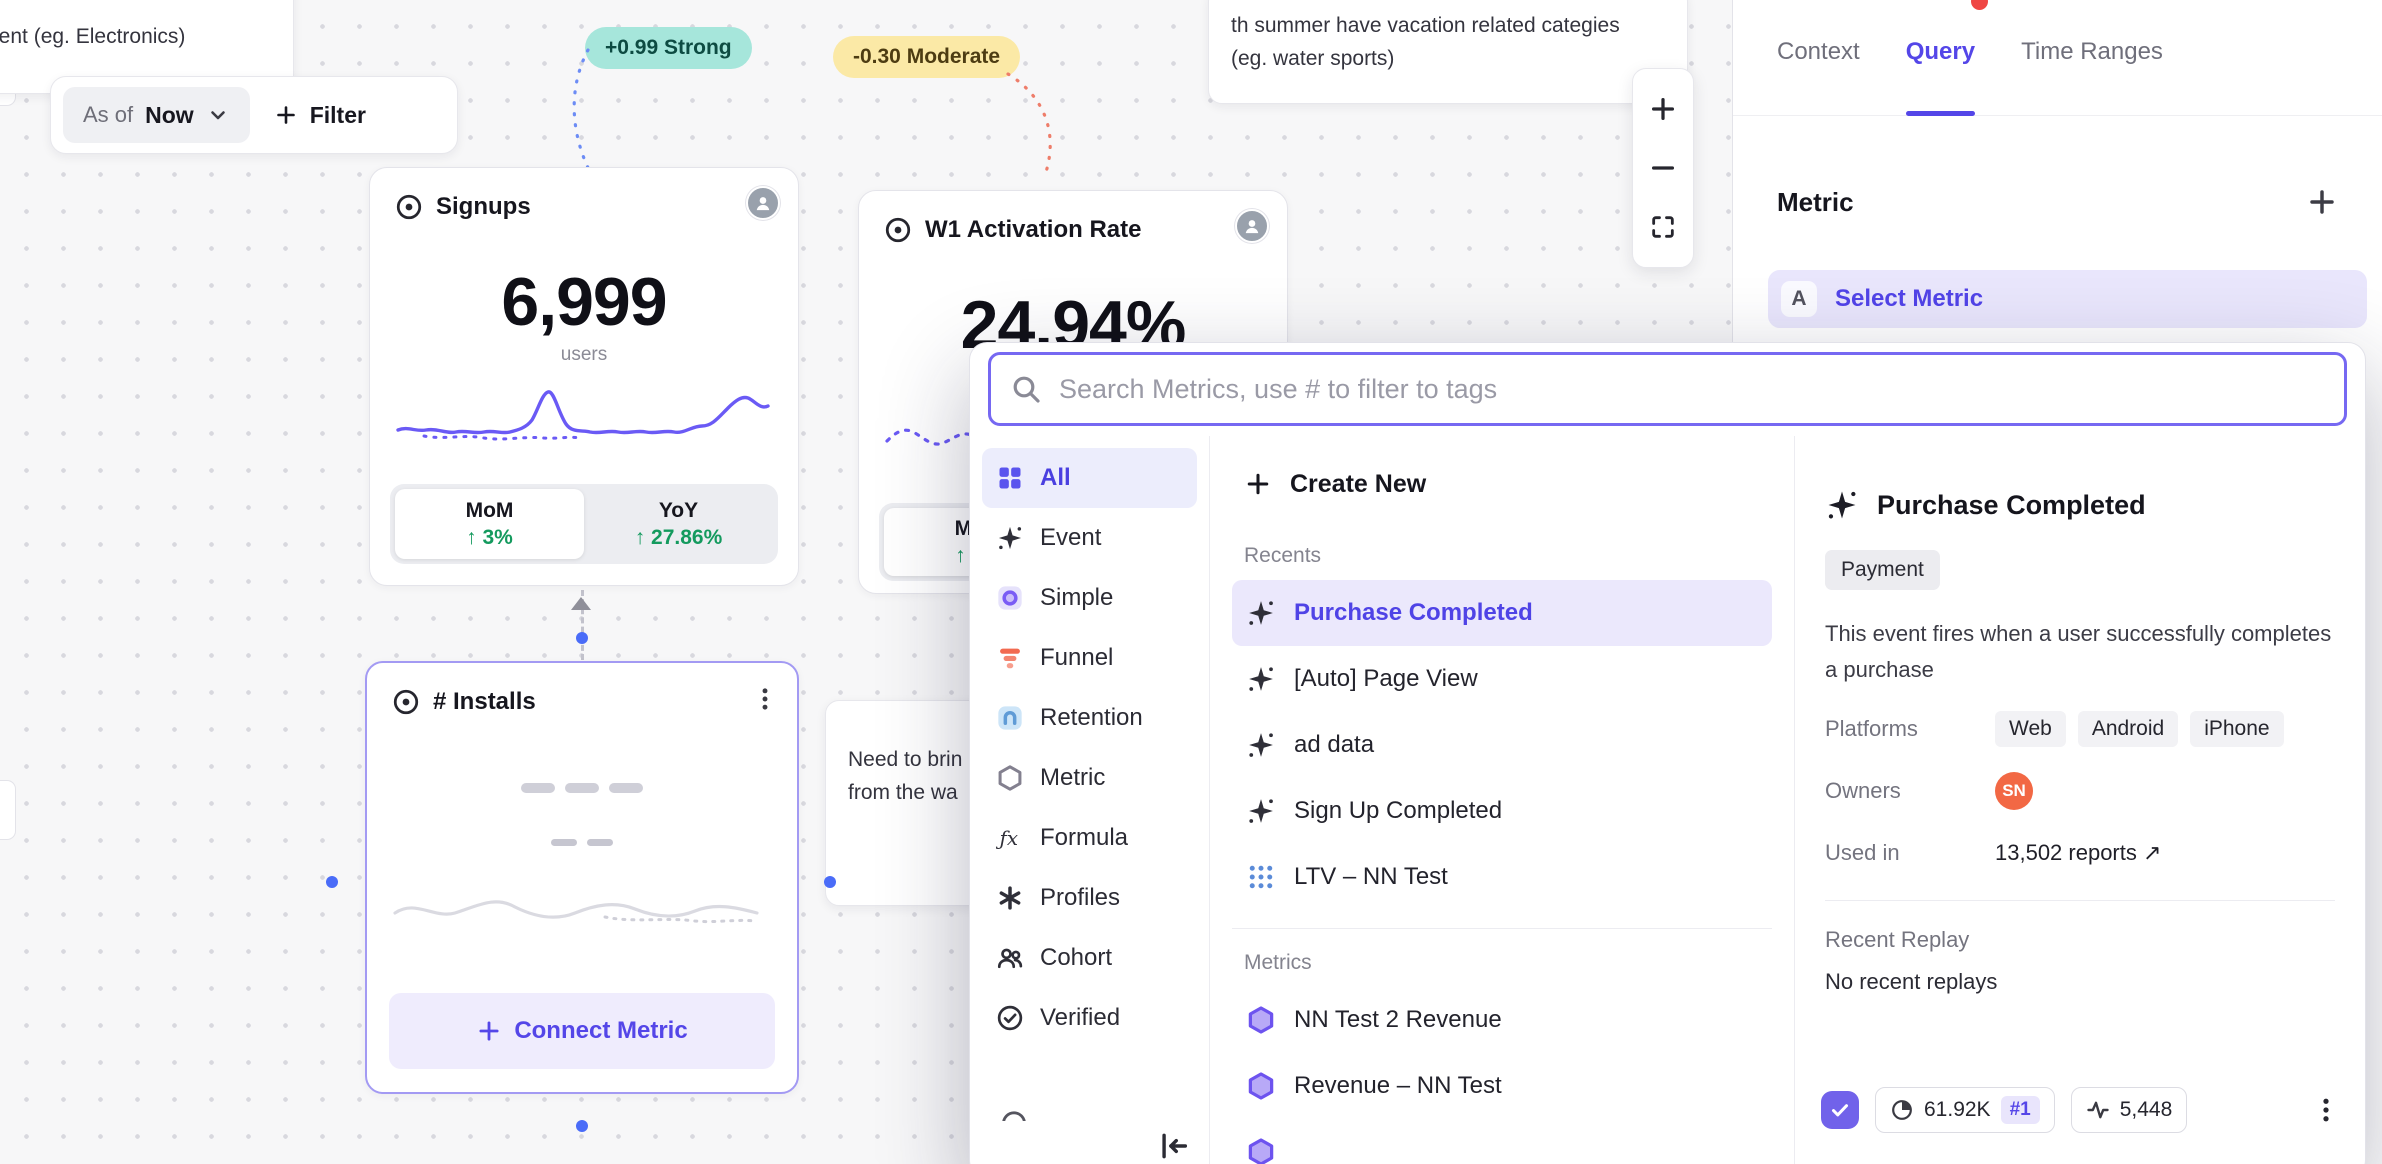 The width and height of the screenshot is (2382, 1164). What do you see at coordinates (1502, 928) in the screenshot?
I see `list-divider` at bounding box center [1502, 928].